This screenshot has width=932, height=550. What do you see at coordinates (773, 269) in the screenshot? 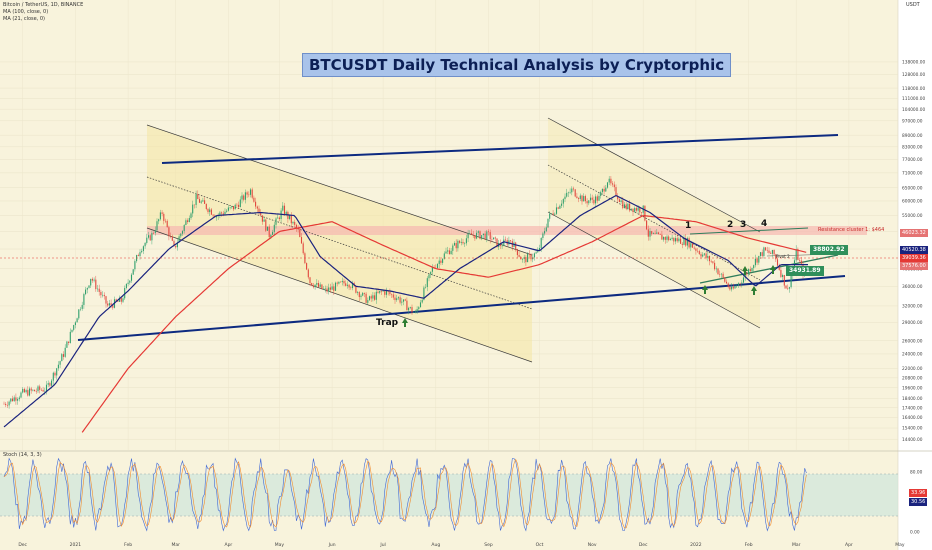
I see `up-arrow-icon` at bounding box center [773, 269].